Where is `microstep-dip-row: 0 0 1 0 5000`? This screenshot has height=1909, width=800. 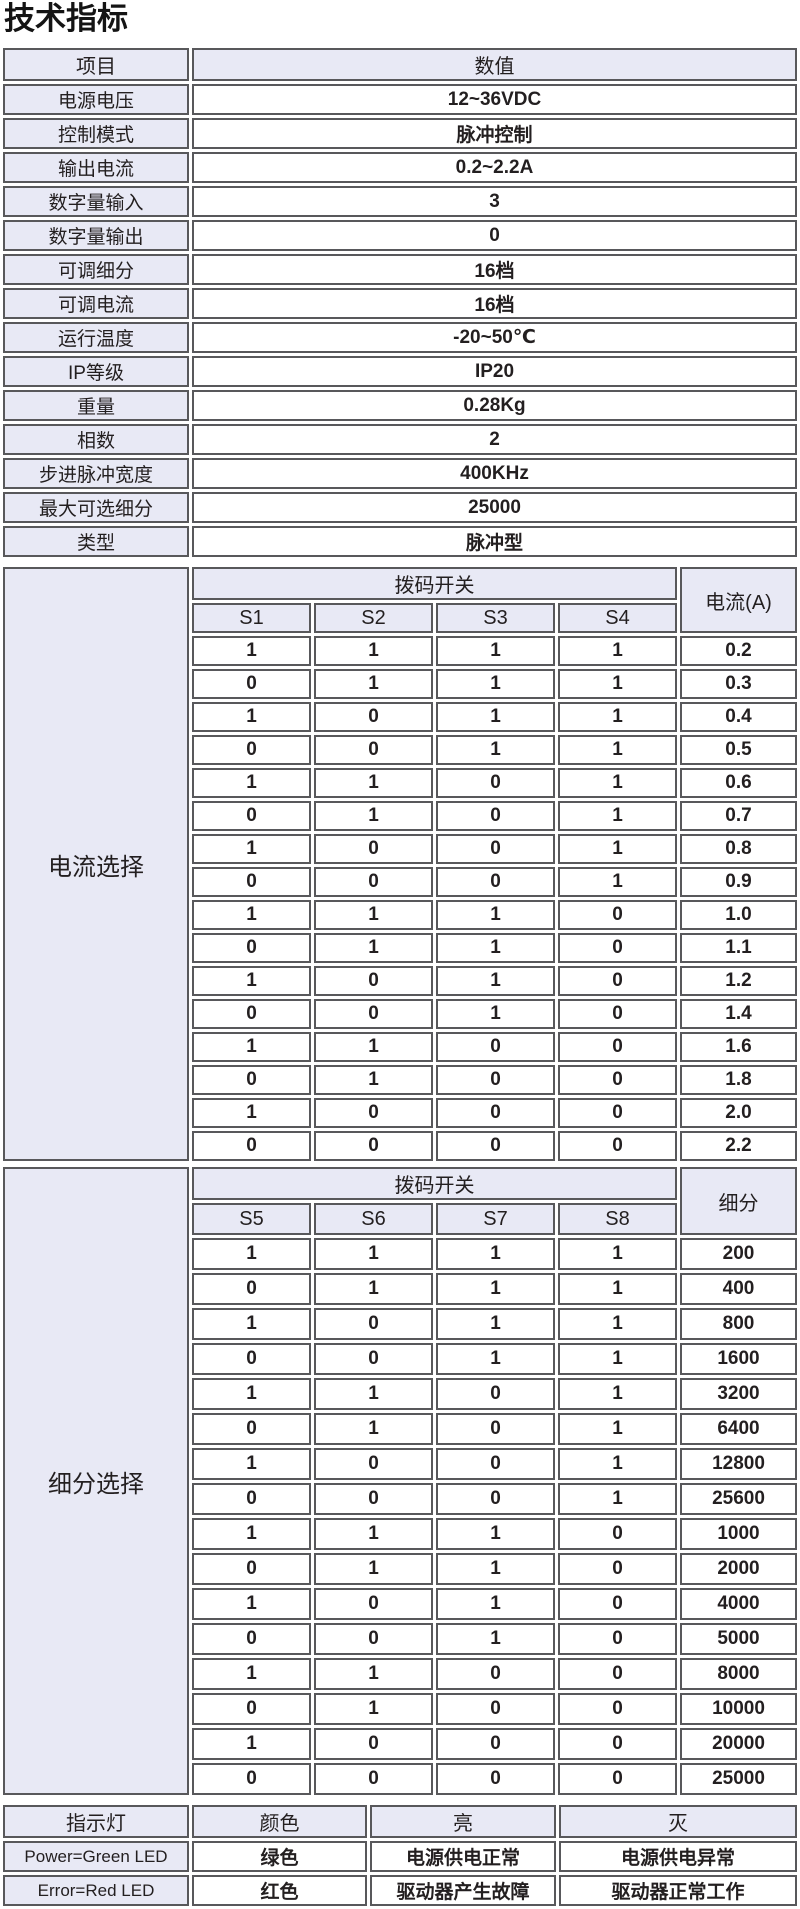
microstep-dip-row: 0 0 1 0 5000 is located at coordinates (400, 1639).